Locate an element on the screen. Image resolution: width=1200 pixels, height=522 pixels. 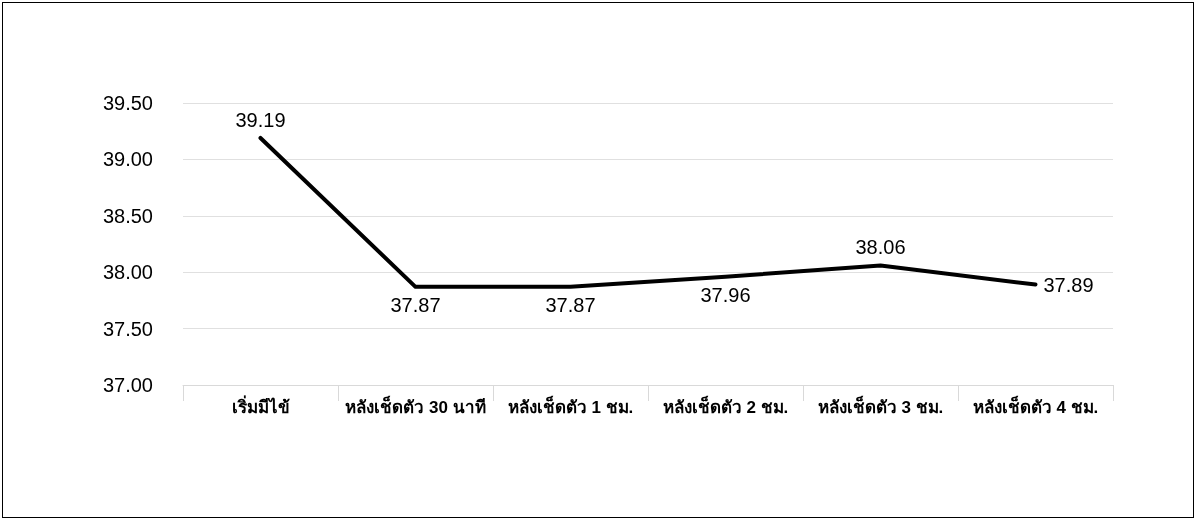
y-tick-label: 38.50 is located at coordinates (127, 215).